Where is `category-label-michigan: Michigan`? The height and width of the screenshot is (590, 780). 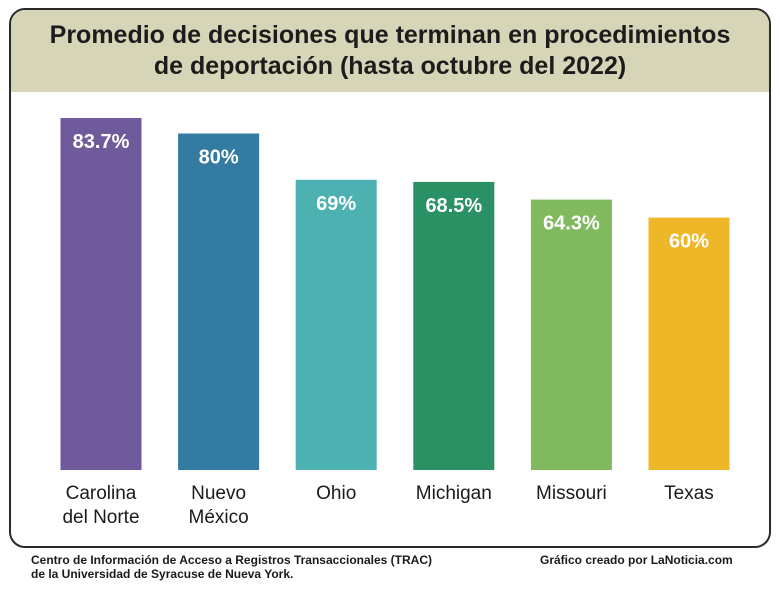 category-label-michigan: Michigan is located at coordinates (454, 493).